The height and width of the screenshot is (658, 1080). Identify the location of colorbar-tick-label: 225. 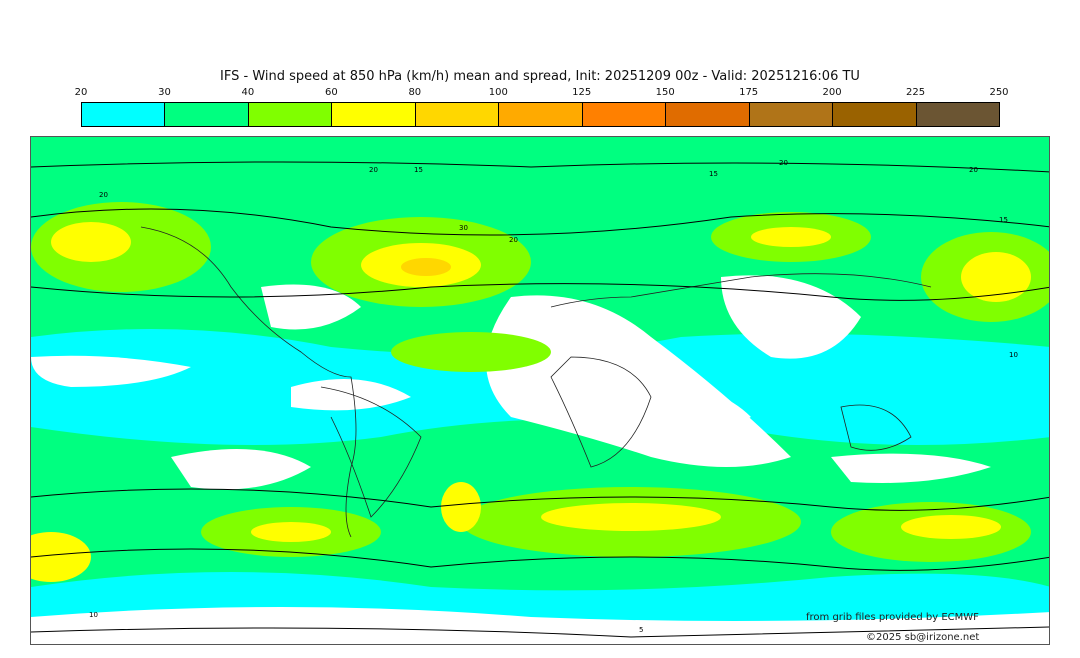
(915, 92).